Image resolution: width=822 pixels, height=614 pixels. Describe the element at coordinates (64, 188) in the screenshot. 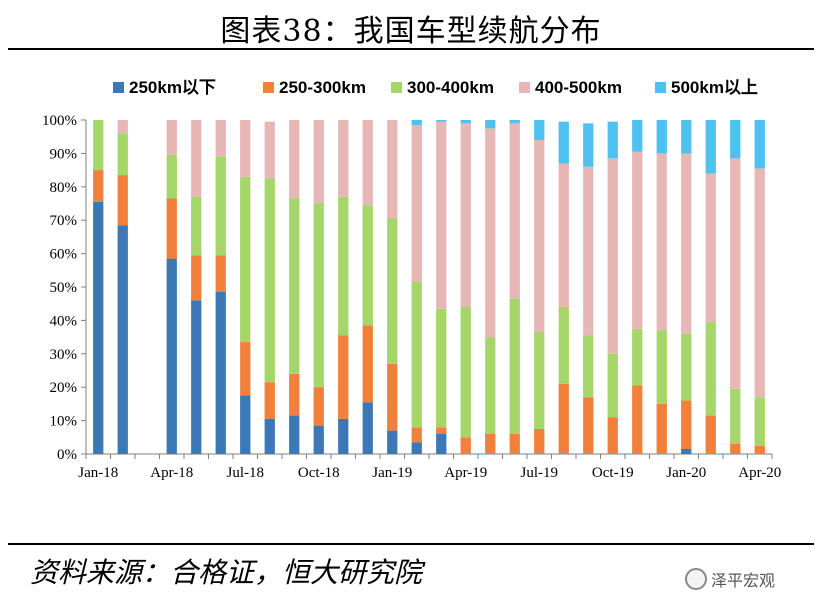

I see `y-tick-label: 80%` at that location.